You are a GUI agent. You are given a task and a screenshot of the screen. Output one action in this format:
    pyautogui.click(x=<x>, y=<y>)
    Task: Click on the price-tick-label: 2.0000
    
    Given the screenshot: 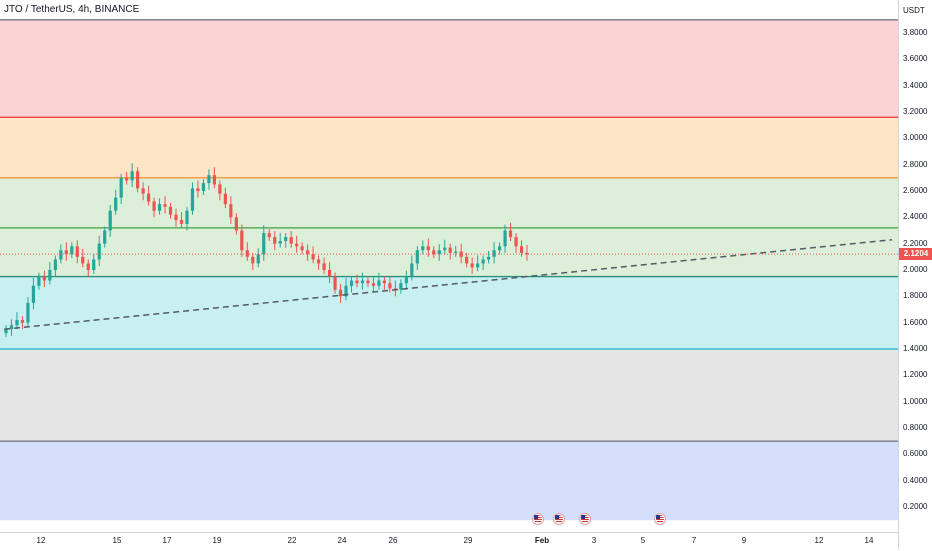 What is the action you would take?
    pyautogui.click(x=915, y=269)
    